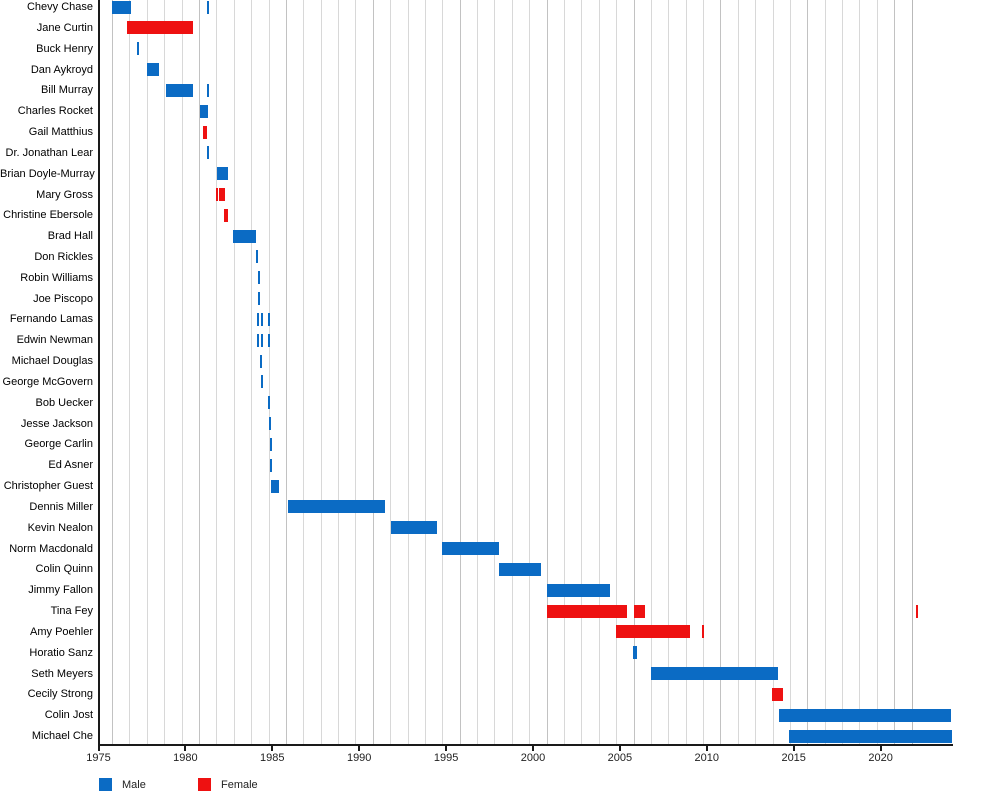  What do you see at coordinates (525, 745) in the screenshot?
I see `x-axis-line` at bounding box center [525, 745].